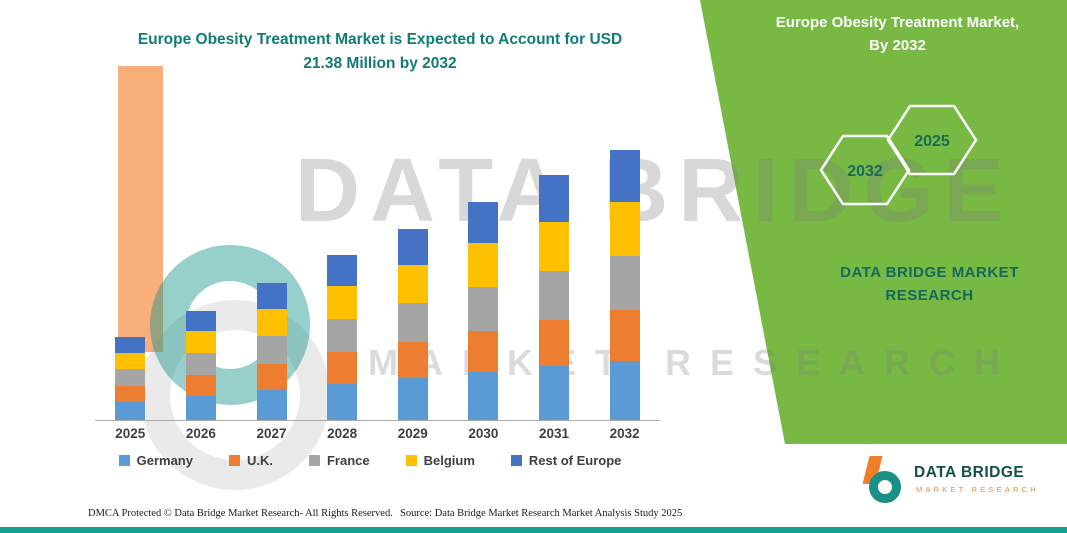  Describe the element at coordinates (271, 322) in the screenshot. I see `bar-segment-2027-belgium` at that location.